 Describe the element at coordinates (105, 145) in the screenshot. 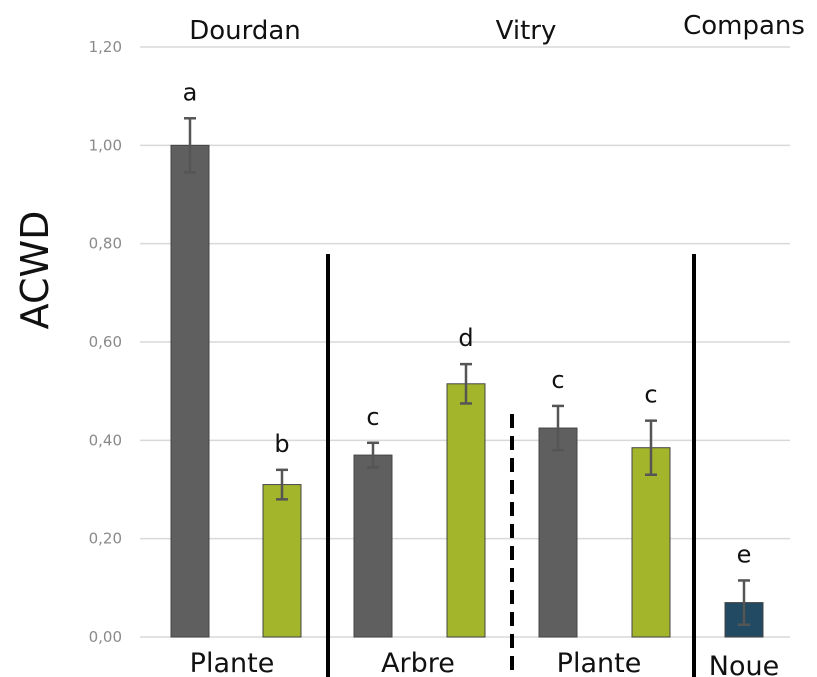

I see `y-tick-label: 1,00` at that location.